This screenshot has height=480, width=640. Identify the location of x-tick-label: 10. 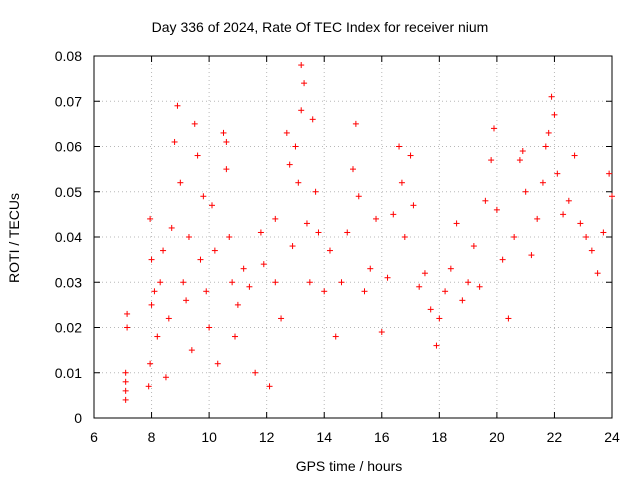
(209, 437).